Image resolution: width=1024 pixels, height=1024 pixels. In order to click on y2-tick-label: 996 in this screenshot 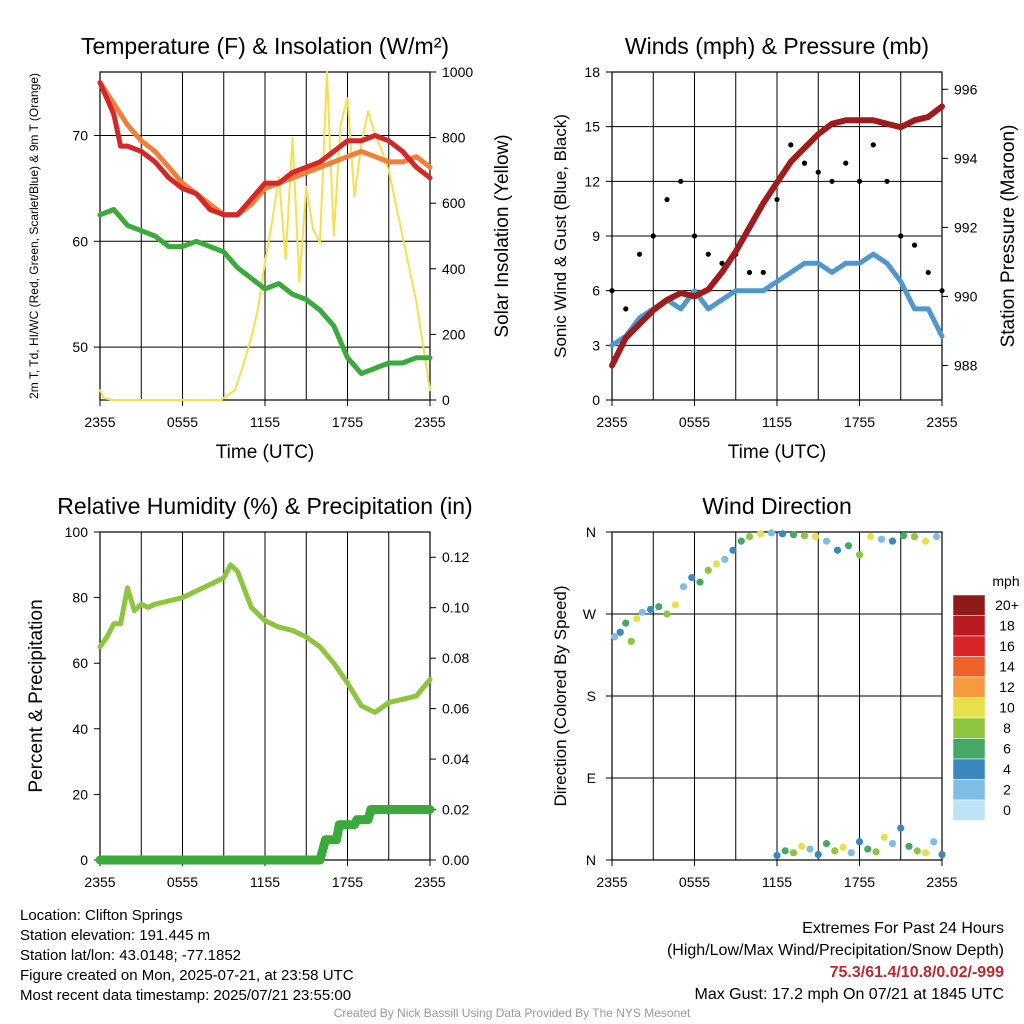, I will do `click(966, 89)`.